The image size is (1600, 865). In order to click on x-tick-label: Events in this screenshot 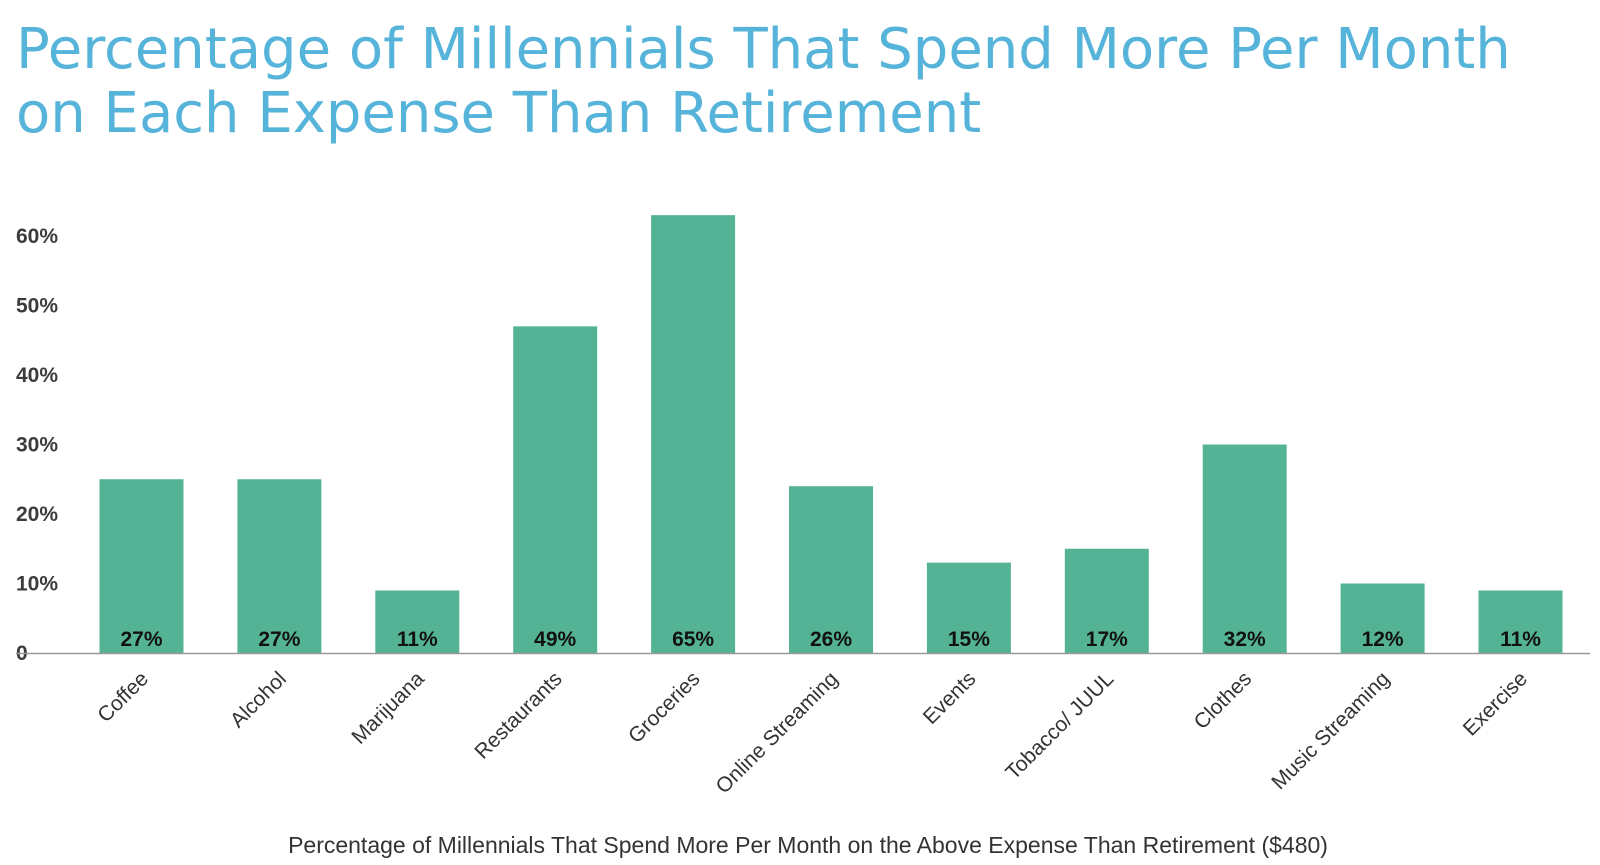, I will do `click(950, 698)`.